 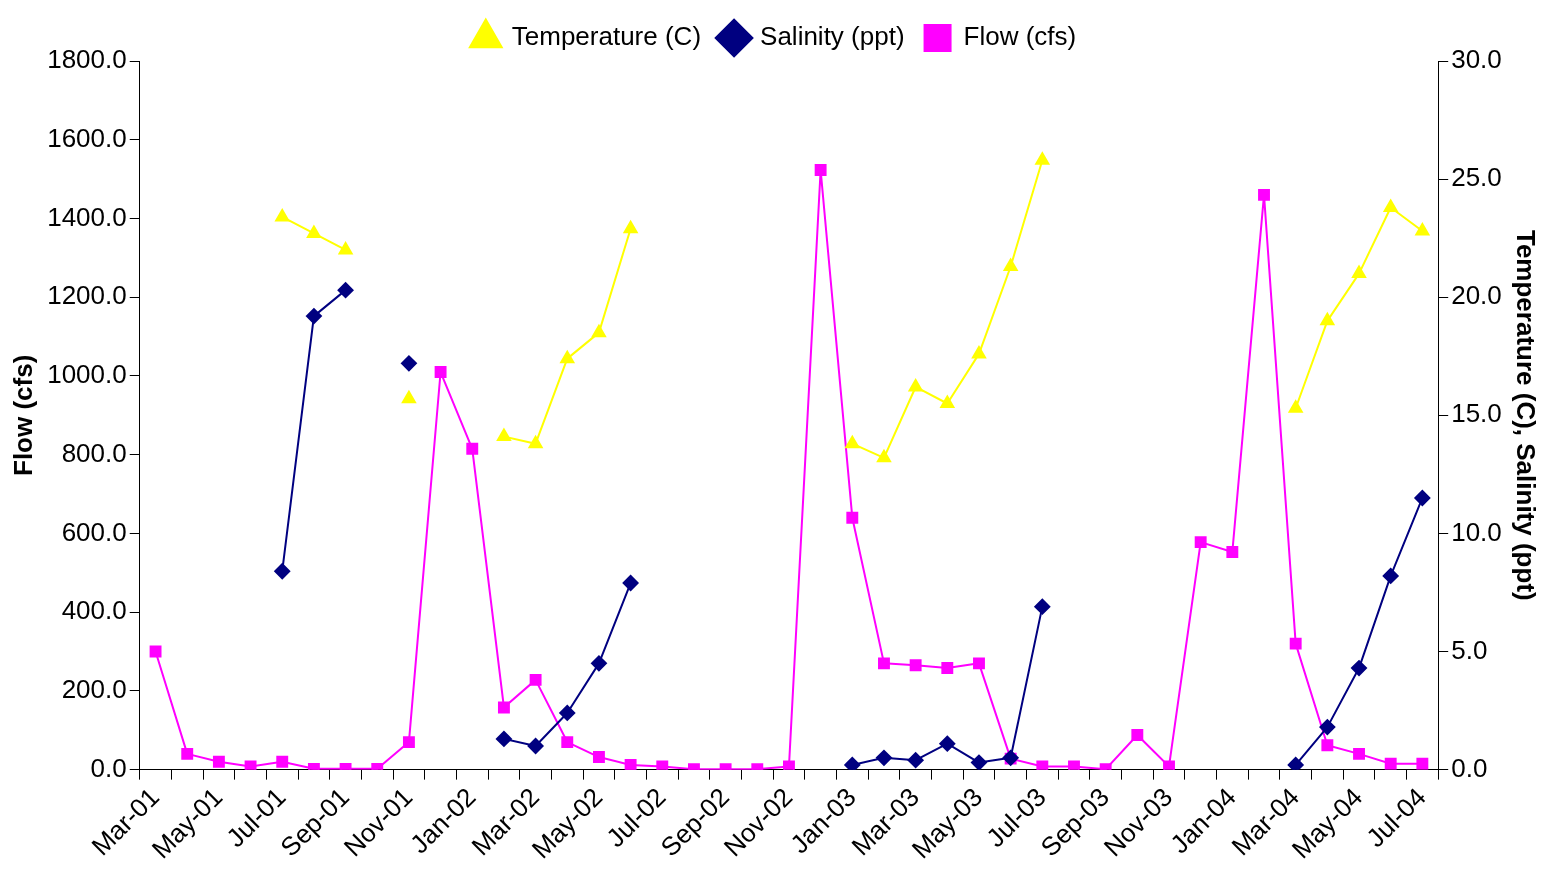 What do you see at coordinates (108, 767) in the screenshot?
I see `y-tick-label: 0.0` at bounding box center [108, 767].